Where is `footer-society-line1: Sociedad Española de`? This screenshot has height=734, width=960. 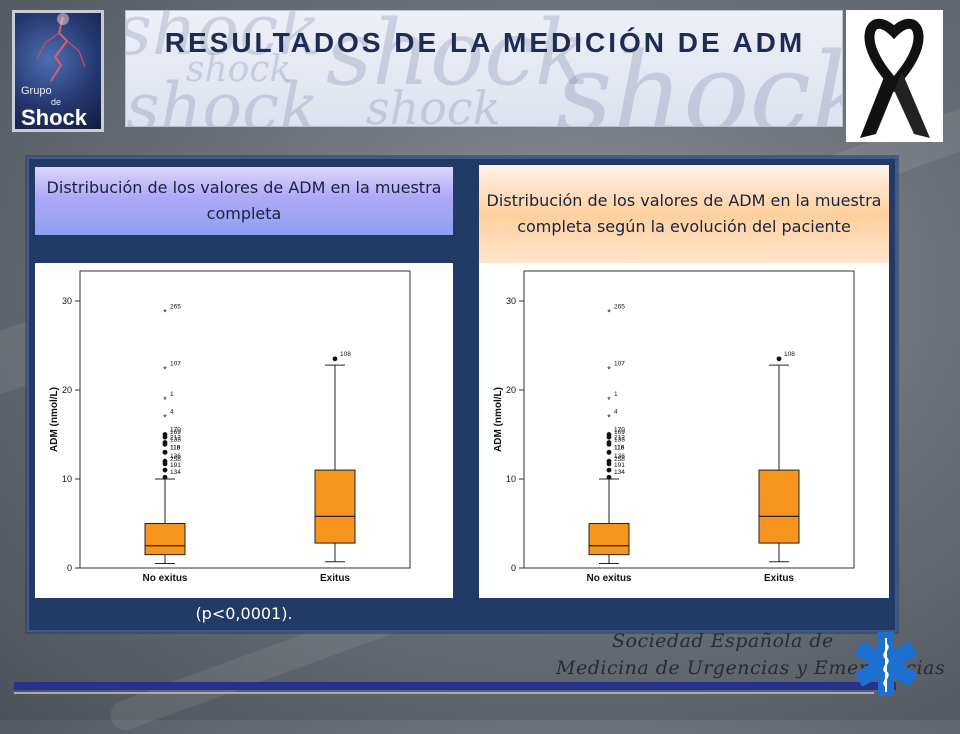
footer-society-line1: Sociedad Española de is located at coordinates (723, 641).